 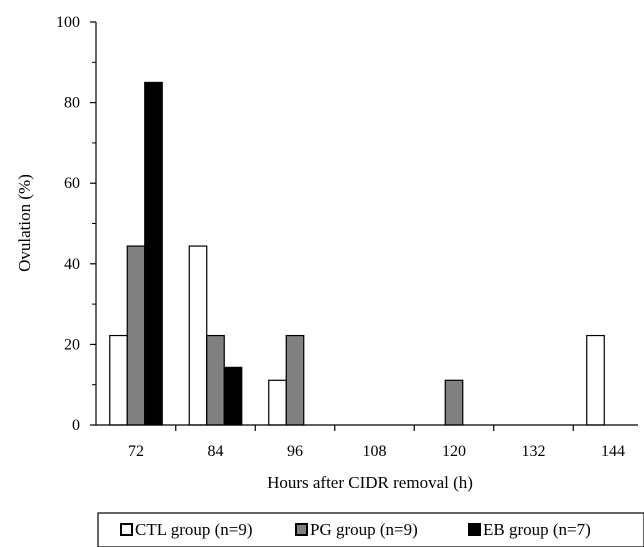 What do you see at coordinates (24, 223) in the screenshot?
I see `y-axis-title: Ovulation (%)` at bounding box center [24, 223].